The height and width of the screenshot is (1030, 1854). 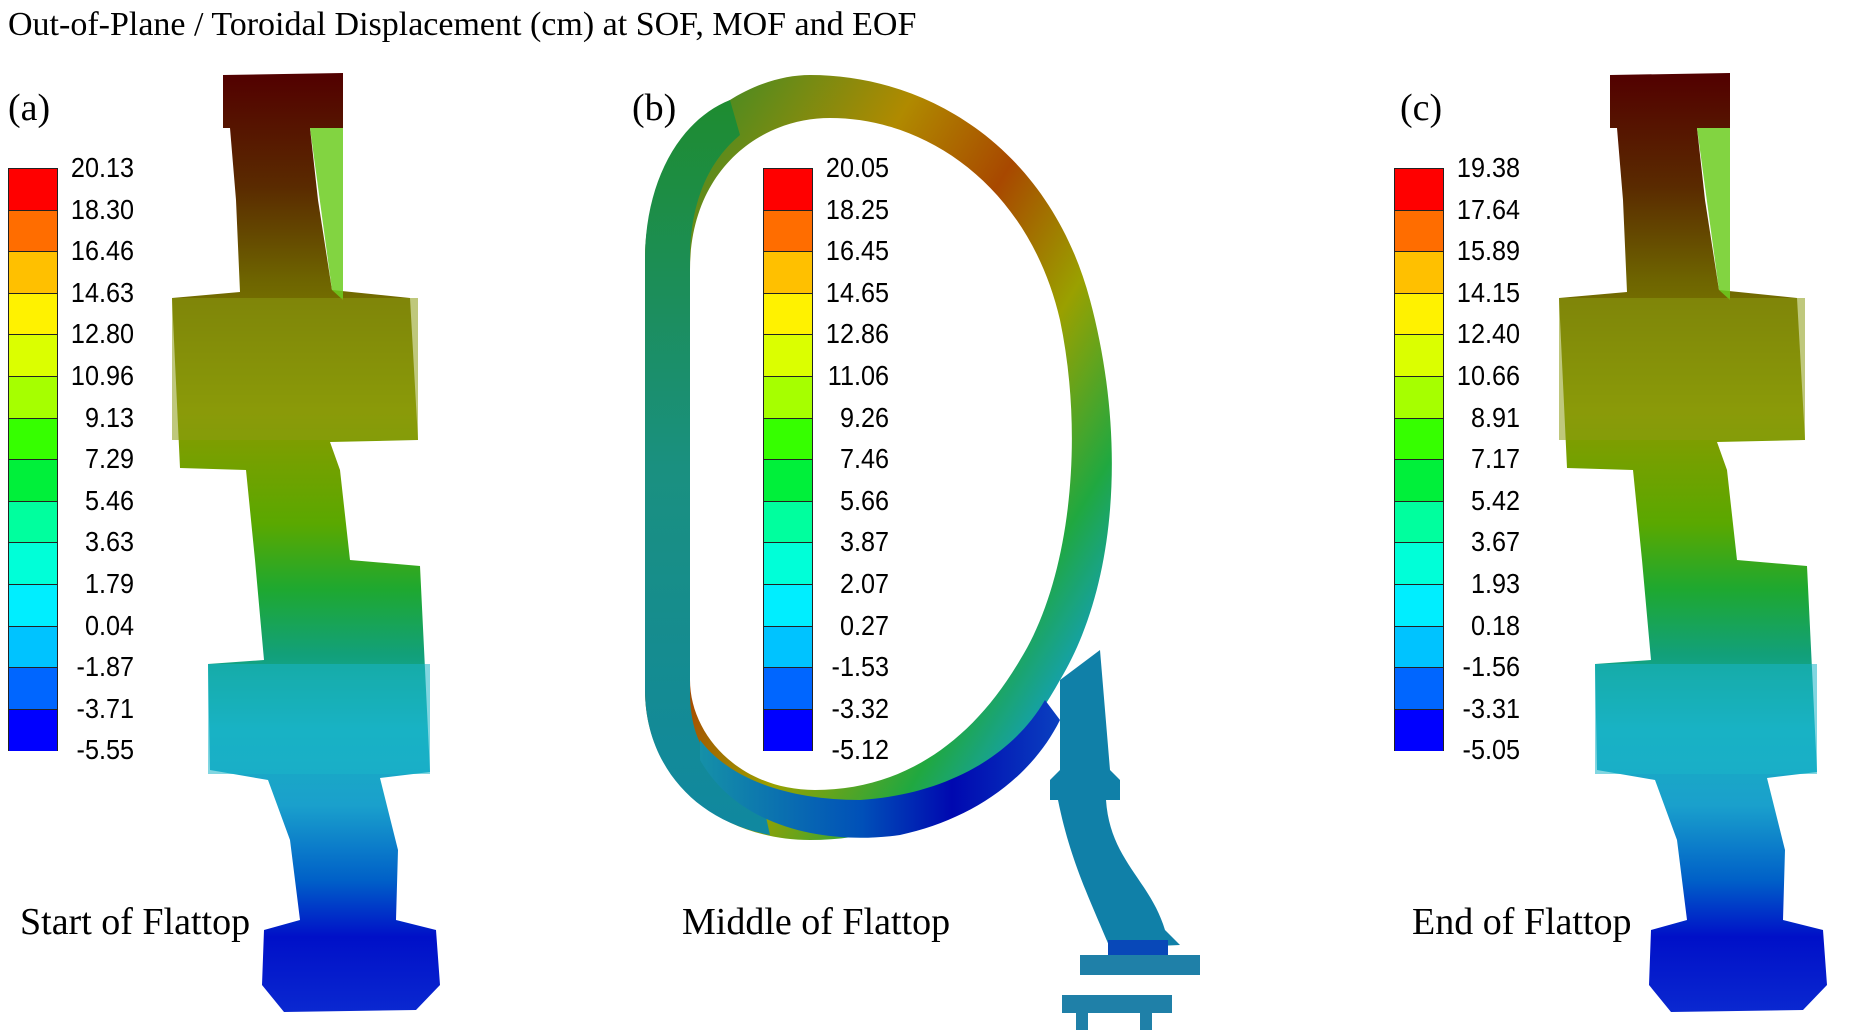 What do you see at coordinates (105, 667) in the screenshot?
I see `legend-value: -1.87` at bounding box center [105, 667].